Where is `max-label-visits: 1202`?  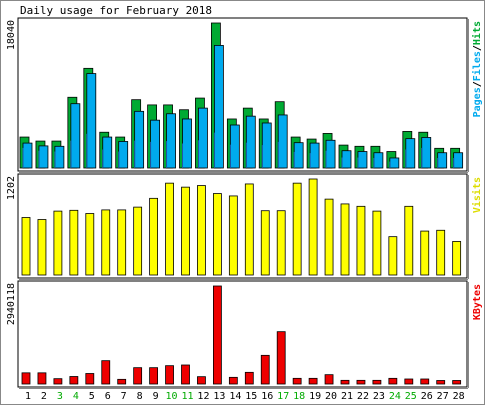 max-label-visits: 1202 is located at coordinates (11, 188).